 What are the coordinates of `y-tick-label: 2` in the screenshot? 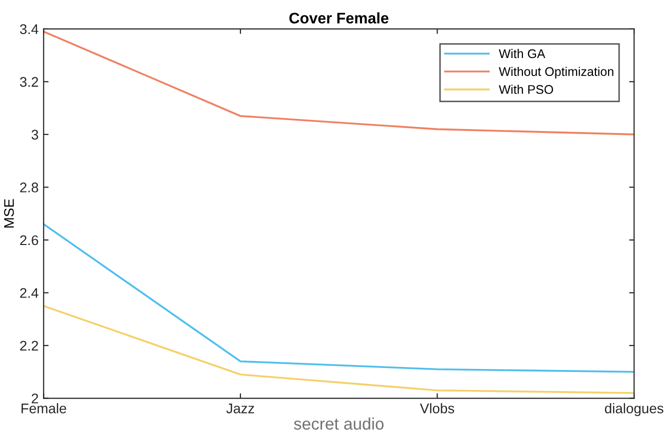 It's located at (35, 399).